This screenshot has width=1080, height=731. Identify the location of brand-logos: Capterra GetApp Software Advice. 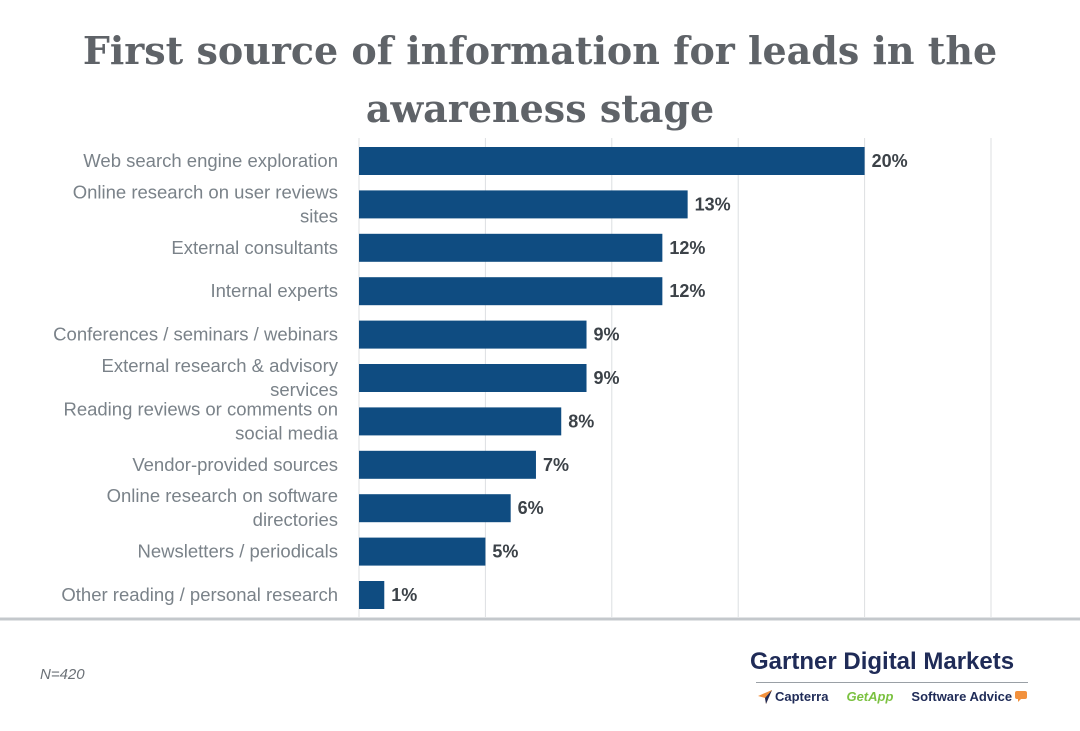
(895, 696).